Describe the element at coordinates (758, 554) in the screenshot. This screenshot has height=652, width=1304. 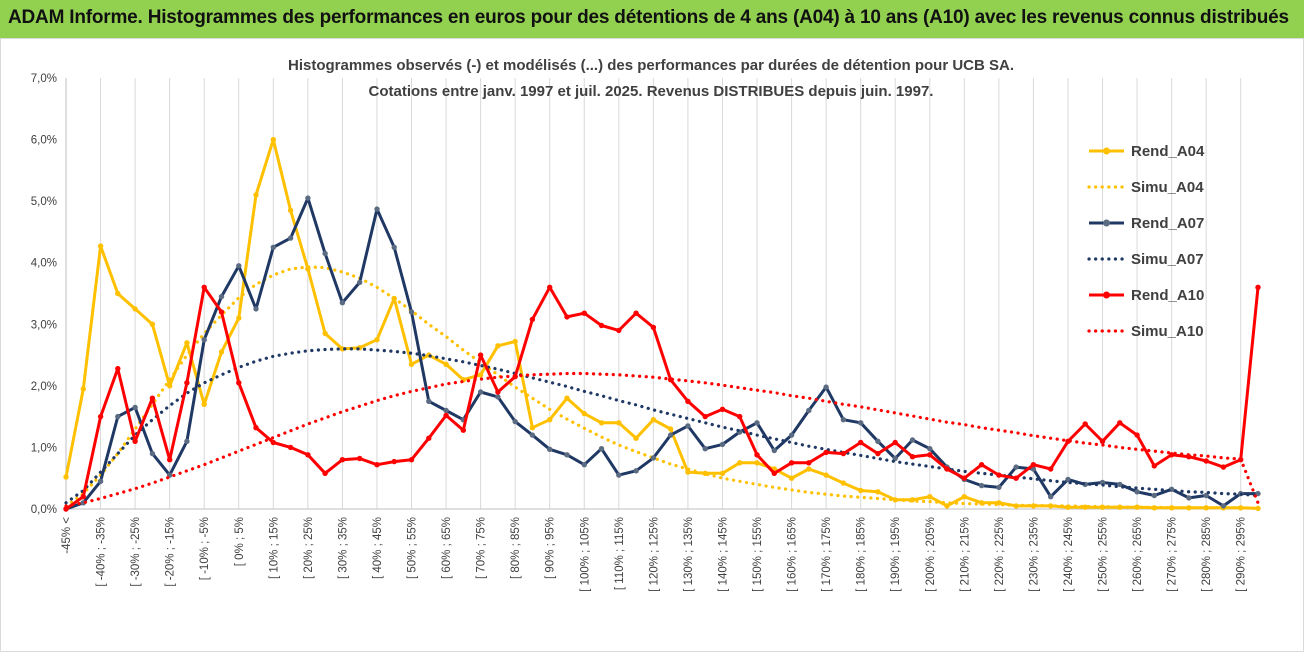
I see `x-tick-label: [ 150% ; 155%` at that location.